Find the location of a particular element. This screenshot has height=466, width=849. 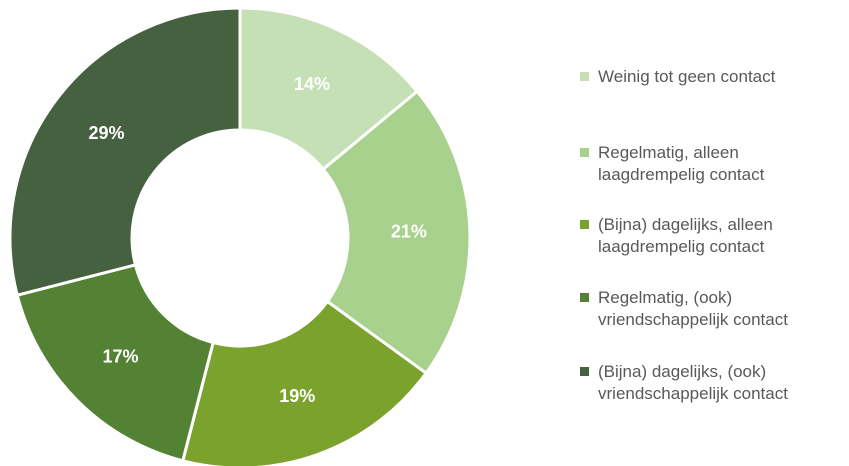

legend-label: Regelmatig, alleen laagdrempelig contact is located at coordinates (681, 163).